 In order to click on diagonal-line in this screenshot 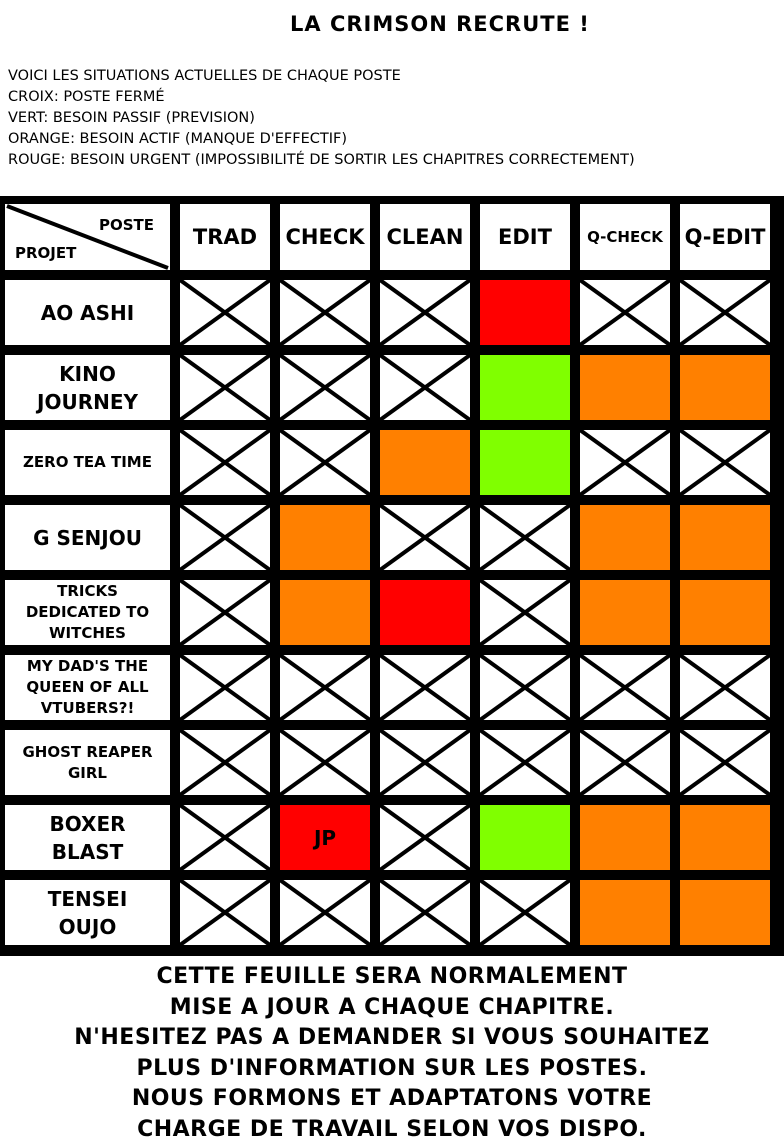, I will do `click(87, 237)`.